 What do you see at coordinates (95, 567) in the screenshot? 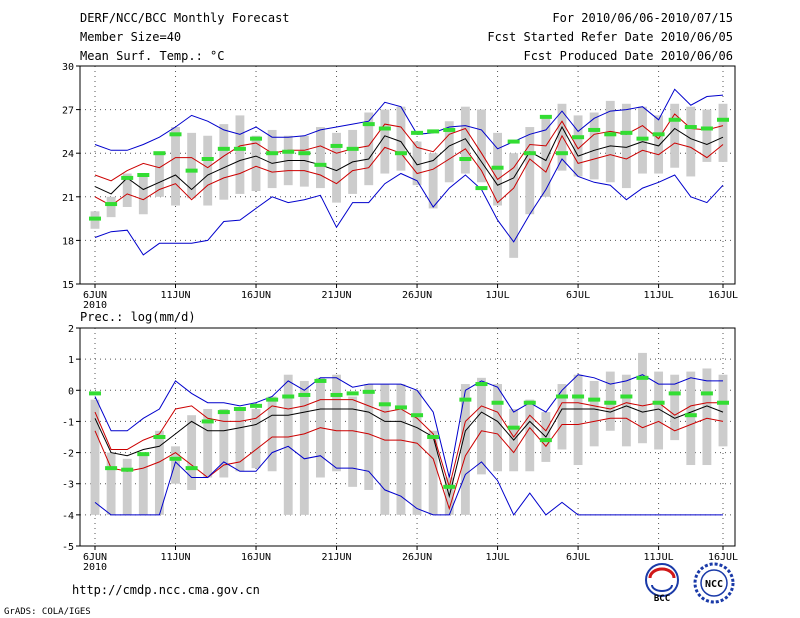
I see `x-tick-year-label: 2010` at bounding box center [95, 567].